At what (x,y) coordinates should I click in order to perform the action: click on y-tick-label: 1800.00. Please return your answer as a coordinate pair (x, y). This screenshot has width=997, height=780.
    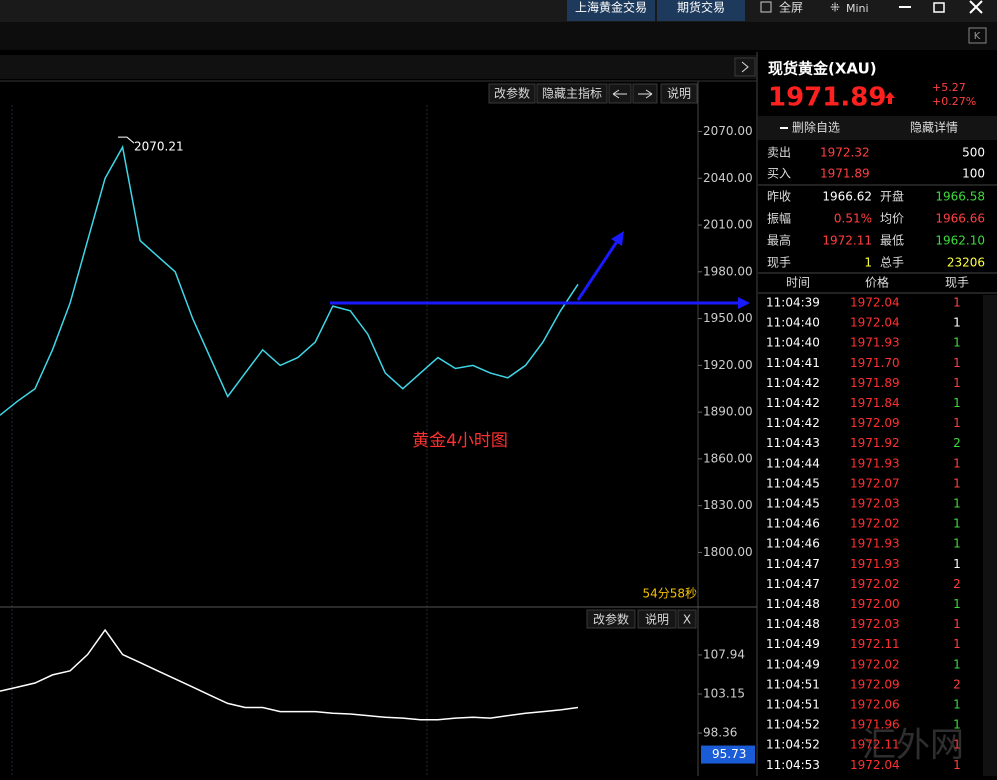
    Looking at the image, I should click on (728, 552).